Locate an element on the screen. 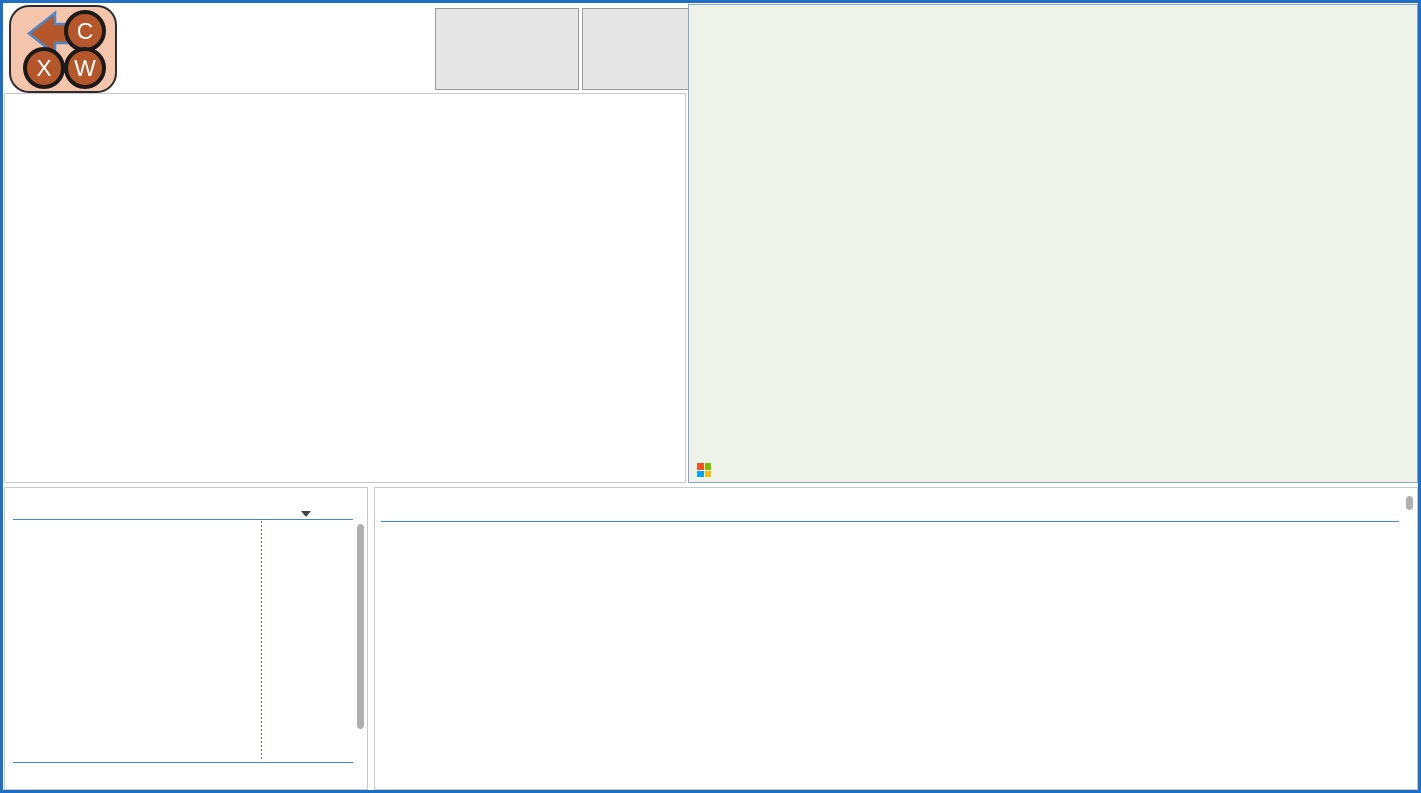 The image size is (1421, 793). svg-text: W is located at coordinates (85, 68).